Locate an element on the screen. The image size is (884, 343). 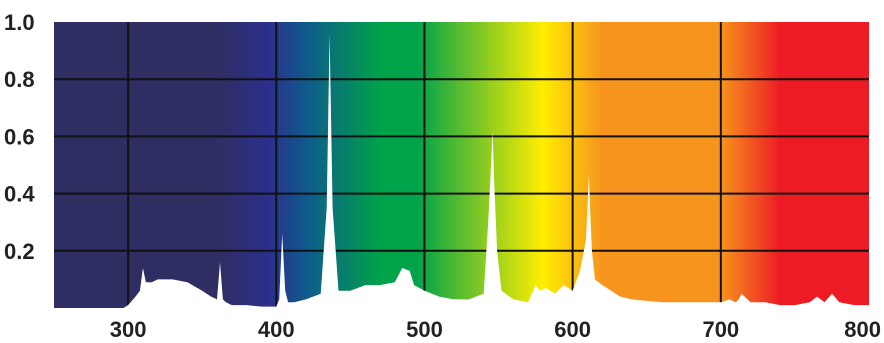
x-tick-label: 600 is located at coordinates (572, 329).